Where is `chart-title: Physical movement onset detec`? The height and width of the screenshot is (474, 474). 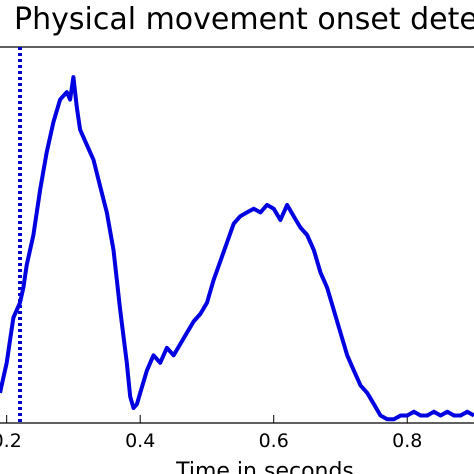
chart-title: Physical movement onset detec is located at coordinates (244, 19).